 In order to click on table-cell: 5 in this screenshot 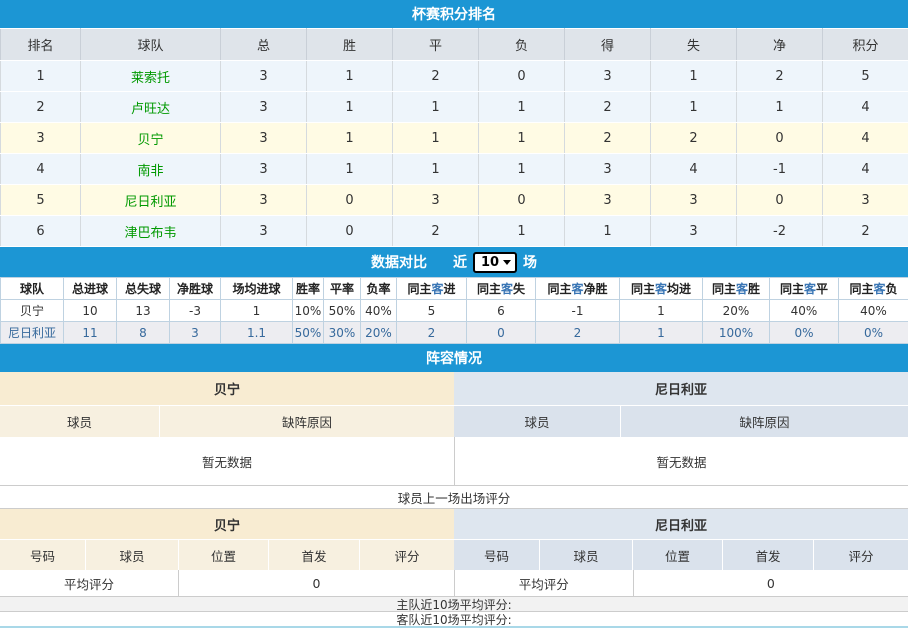, I will do `click(432, 311)`.